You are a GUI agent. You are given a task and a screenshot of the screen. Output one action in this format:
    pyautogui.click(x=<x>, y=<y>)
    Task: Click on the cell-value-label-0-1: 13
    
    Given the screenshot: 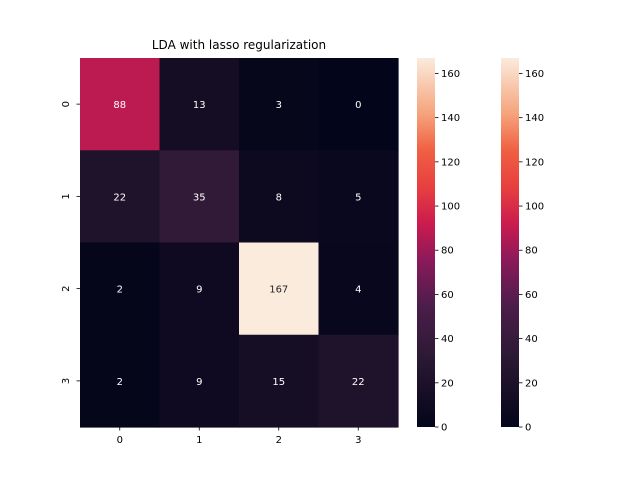 What is the action you would take?
    pyautogui.click(x=199, y=105)
    